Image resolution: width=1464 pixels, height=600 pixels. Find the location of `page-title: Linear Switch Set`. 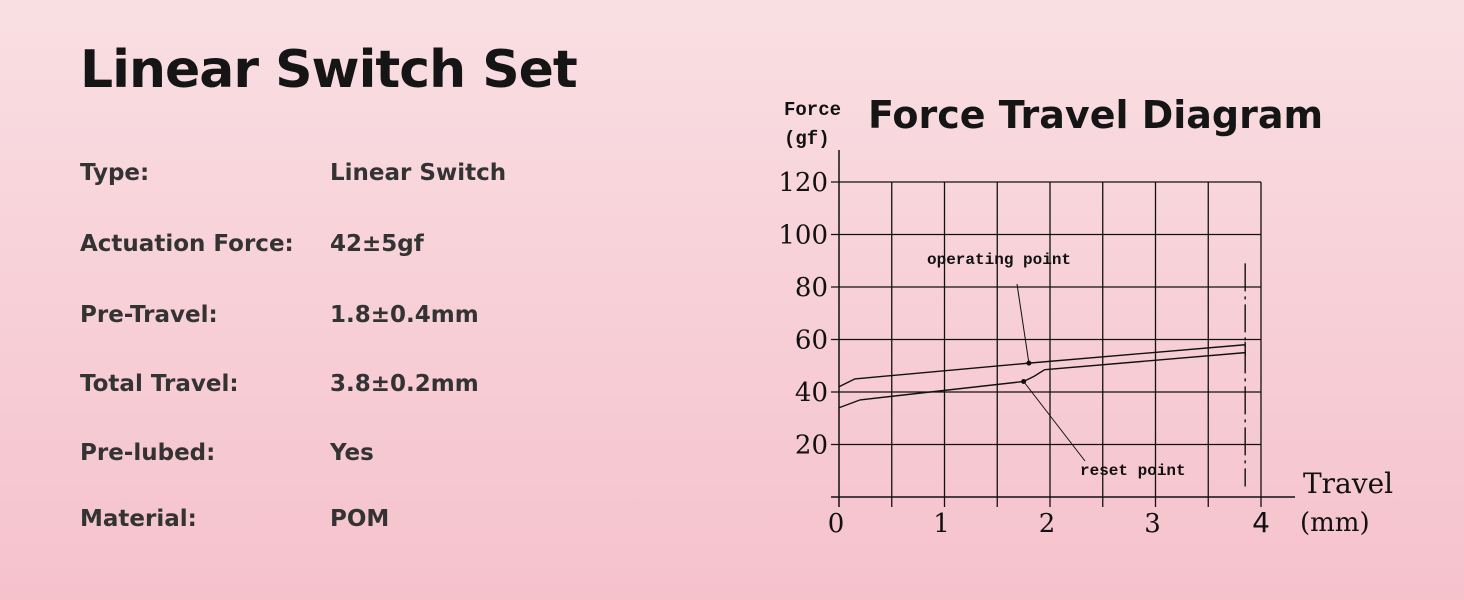

page-title: Linear Switch Set is located at coordinates (329, 70).